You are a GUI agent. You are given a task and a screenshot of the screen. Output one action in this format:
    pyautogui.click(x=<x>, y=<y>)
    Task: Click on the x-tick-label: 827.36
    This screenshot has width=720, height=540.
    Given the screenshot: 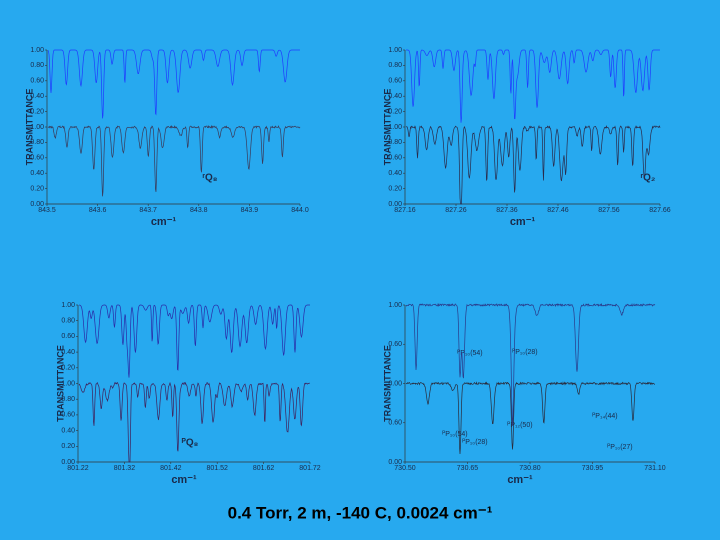 What is the action you would take?
    pyautogui.click(x=507, y=210)
    